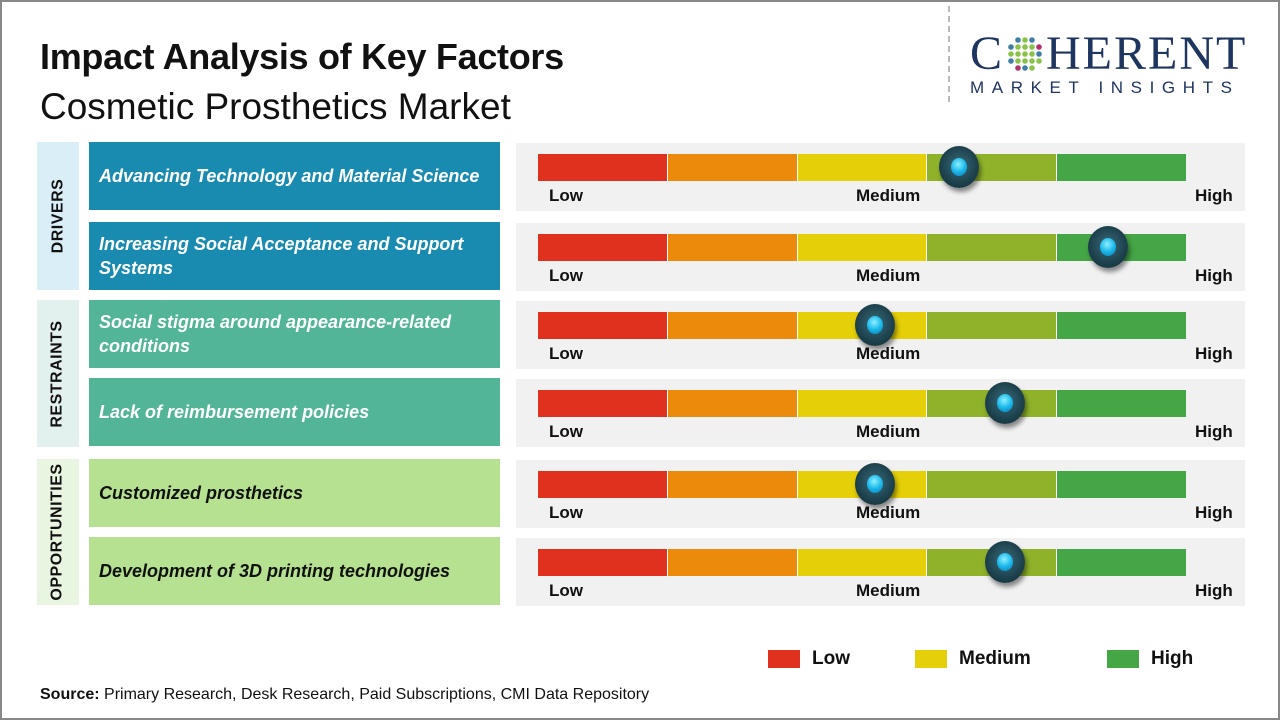 The image size is (1280, 720). What do you see at coordinates (995, 658) in the screenshot?
I see `legend-label: Medium` at bounding box center [995, 658].